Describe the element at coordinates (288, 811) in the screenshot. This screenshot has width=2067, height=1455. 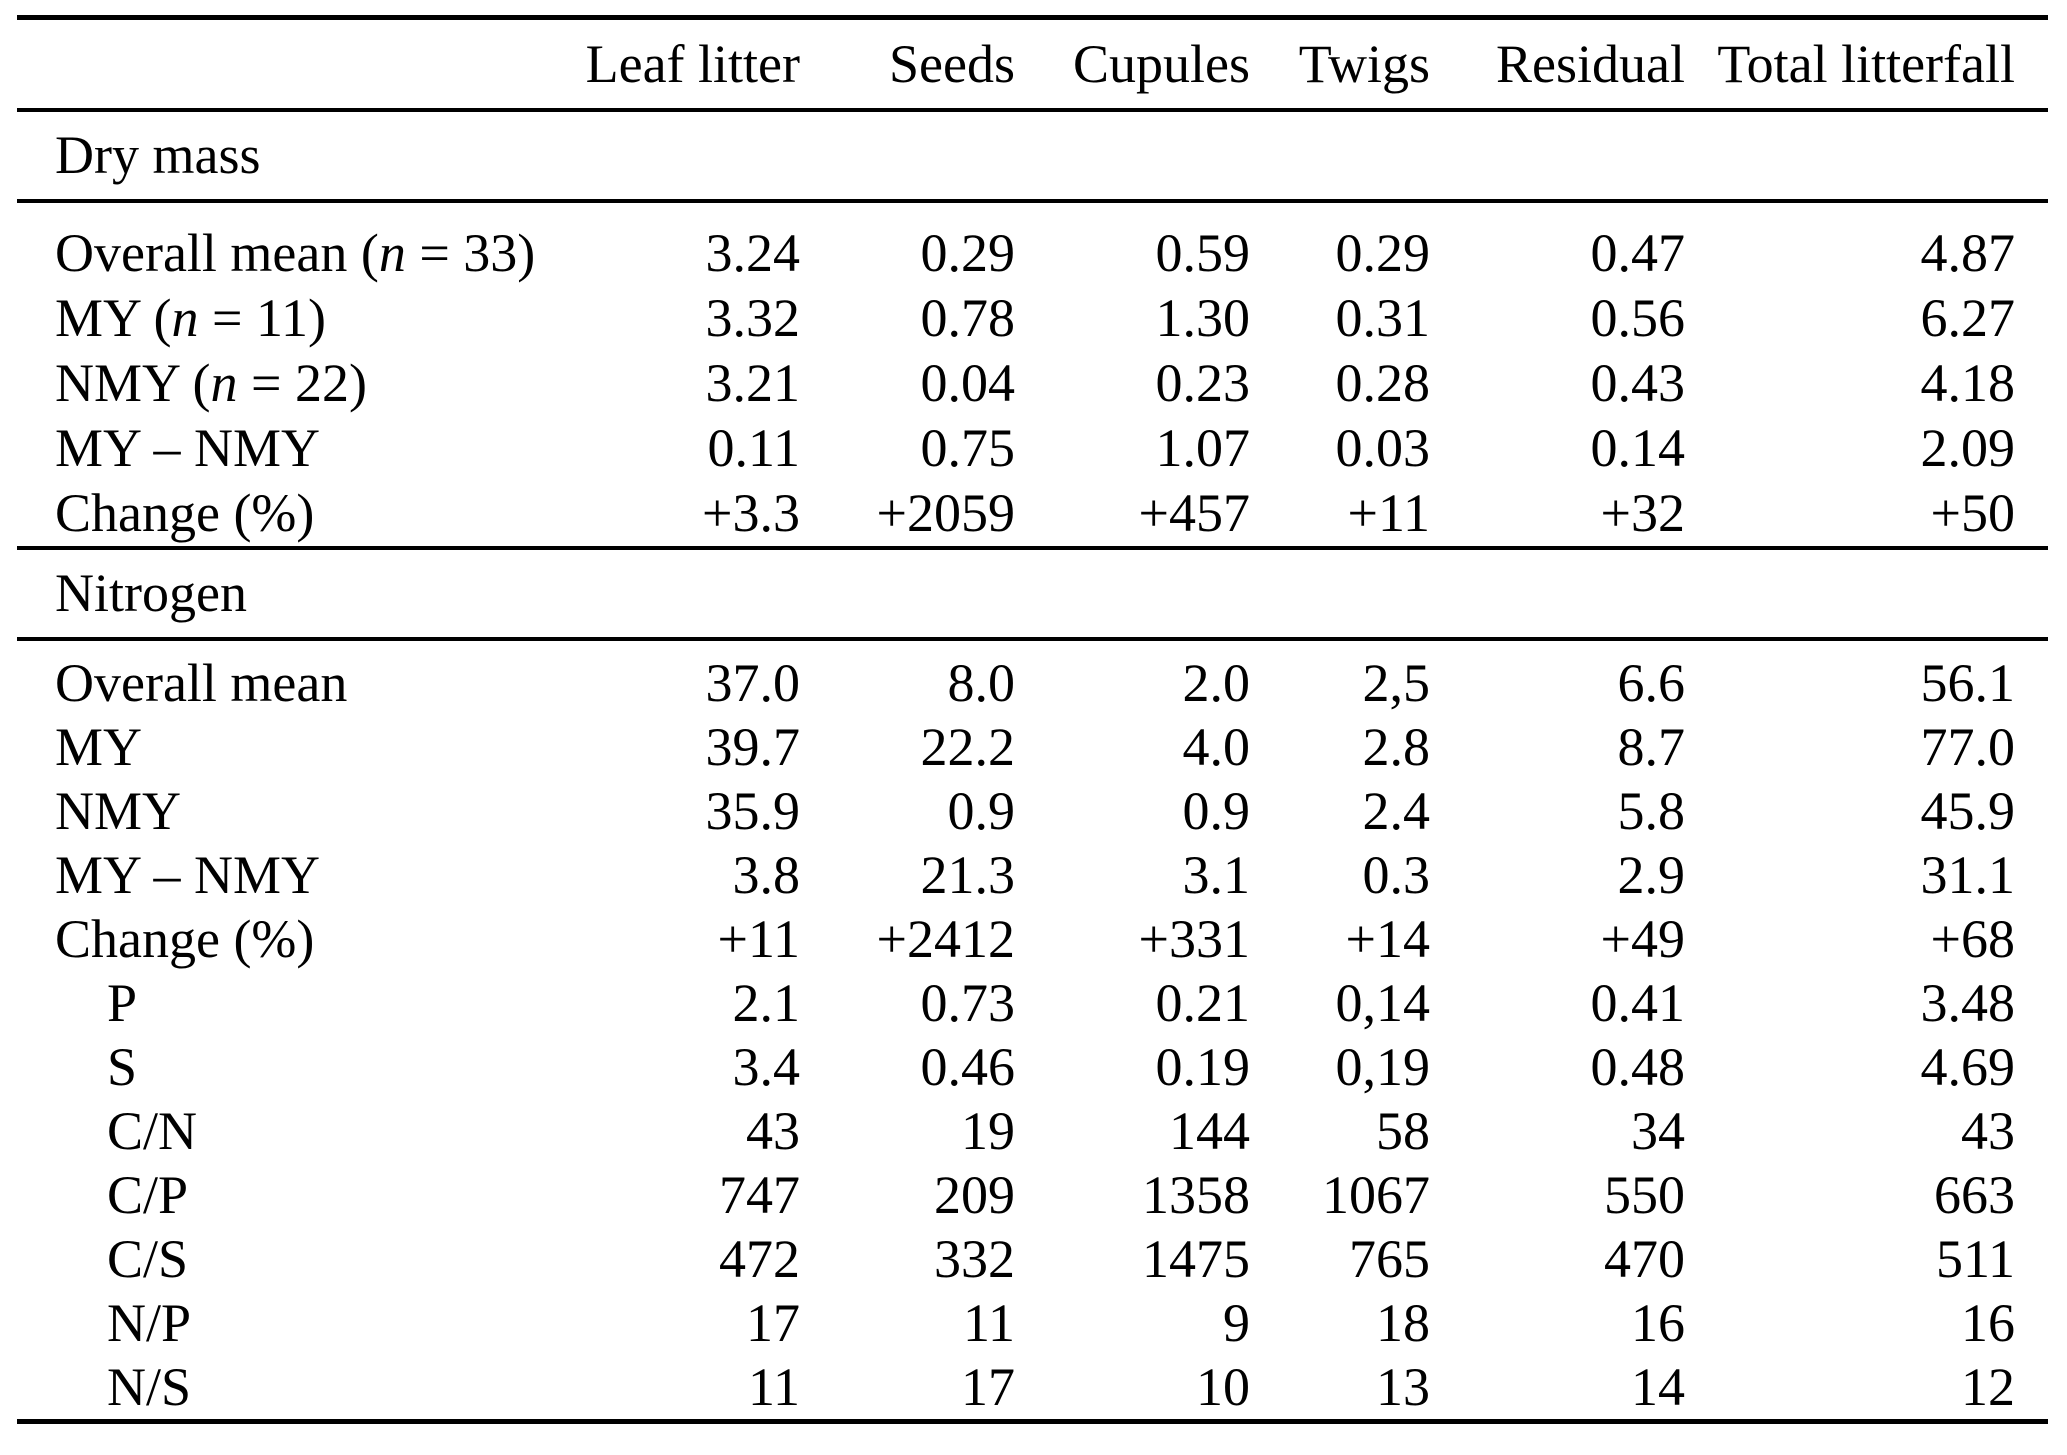
I see `row-label: NMY` at that location.